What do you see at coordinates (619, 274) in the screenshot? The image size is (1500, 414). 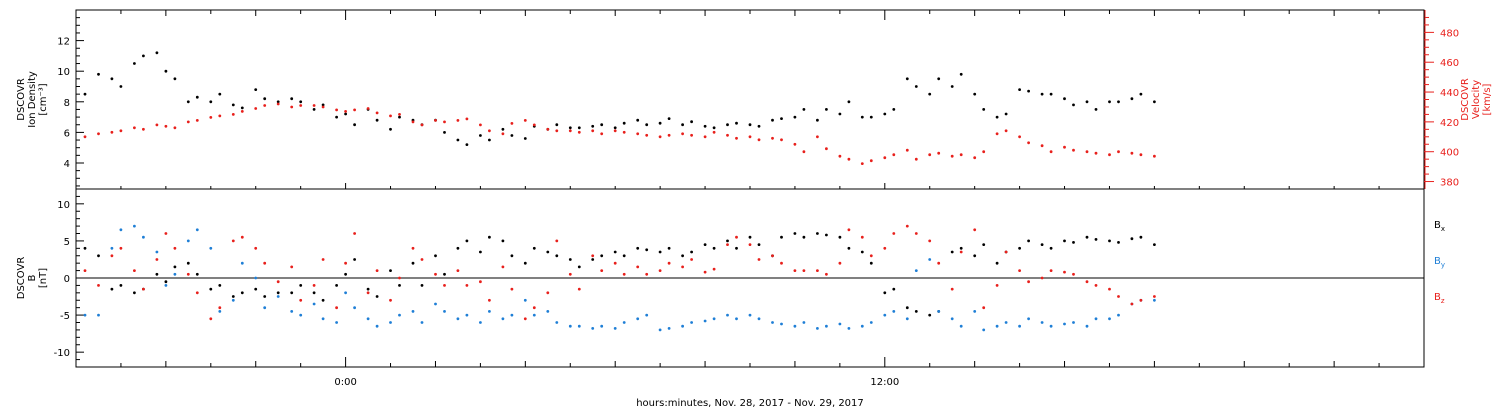 I see `series-Bx` at bounding box center [619, 274].